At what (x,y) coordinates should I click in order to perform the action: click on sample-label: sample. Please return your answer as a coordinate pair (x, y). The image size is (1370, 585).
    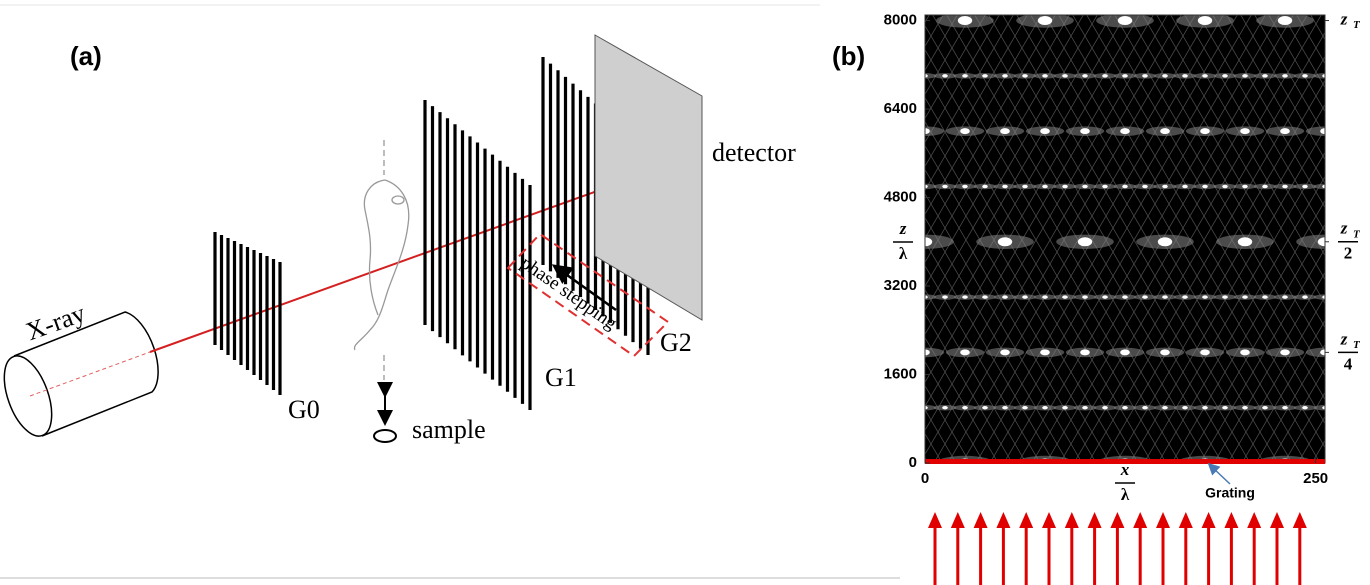
    Looking at the image, I should click on (449, 429).